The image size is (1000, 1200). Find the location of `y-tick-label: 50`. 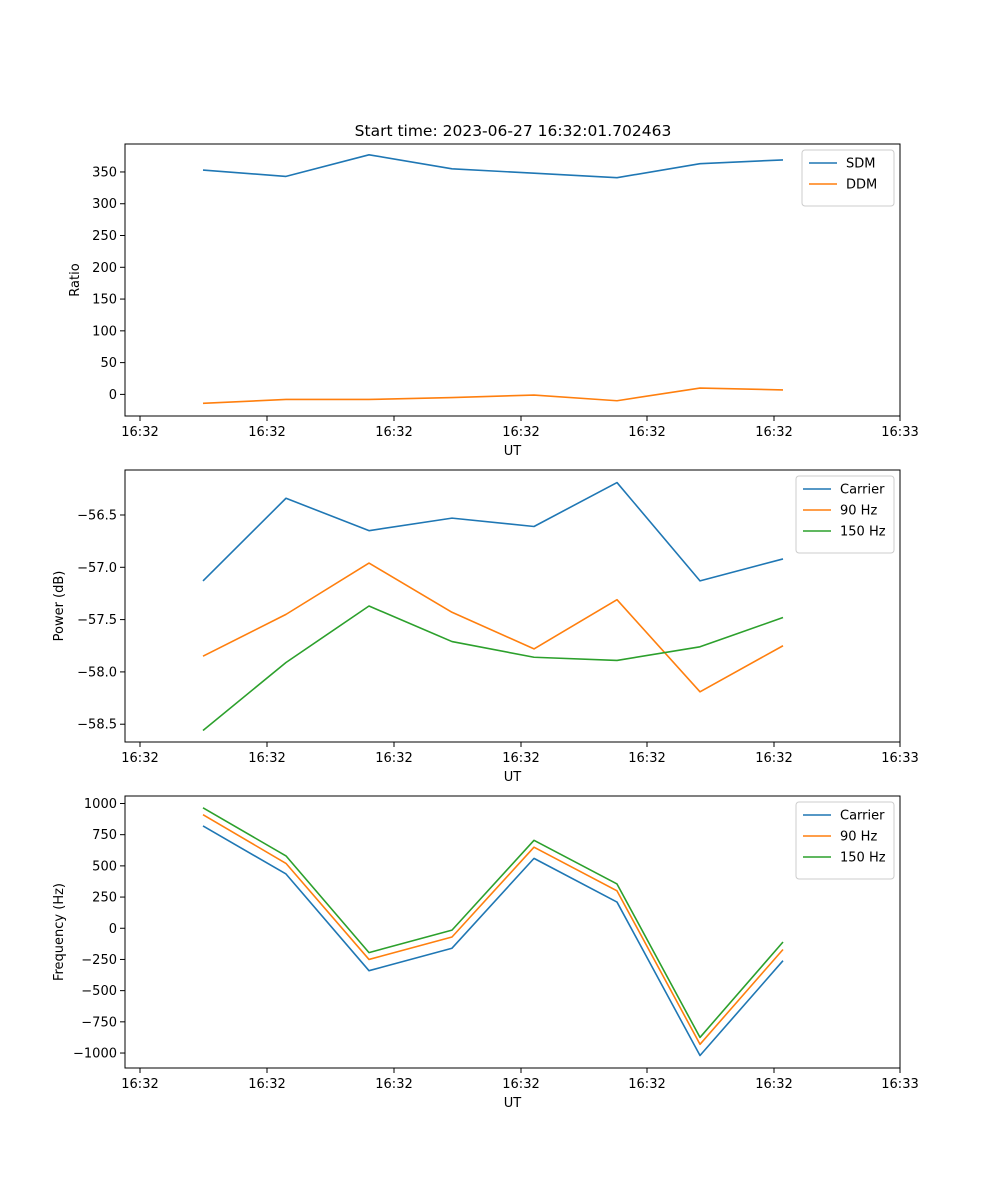

y-tick-label: 50 is located at coordinates (108, 363).